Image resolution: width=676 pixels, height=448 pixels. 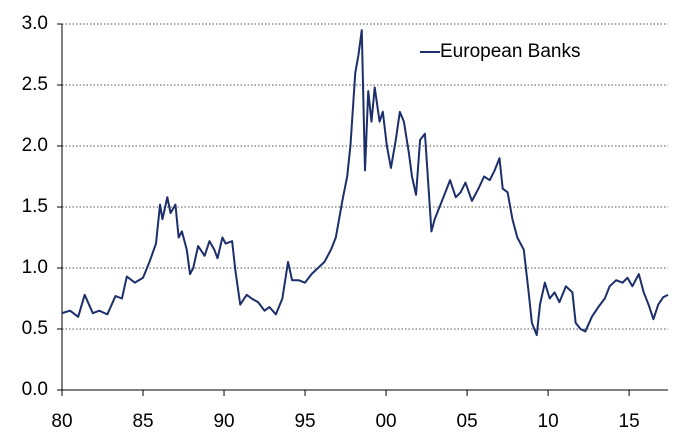 What do you see at coordinates (61, 421) in the screenshot?
I see `x-tick-label: 80` at bounding box center [61, 421].